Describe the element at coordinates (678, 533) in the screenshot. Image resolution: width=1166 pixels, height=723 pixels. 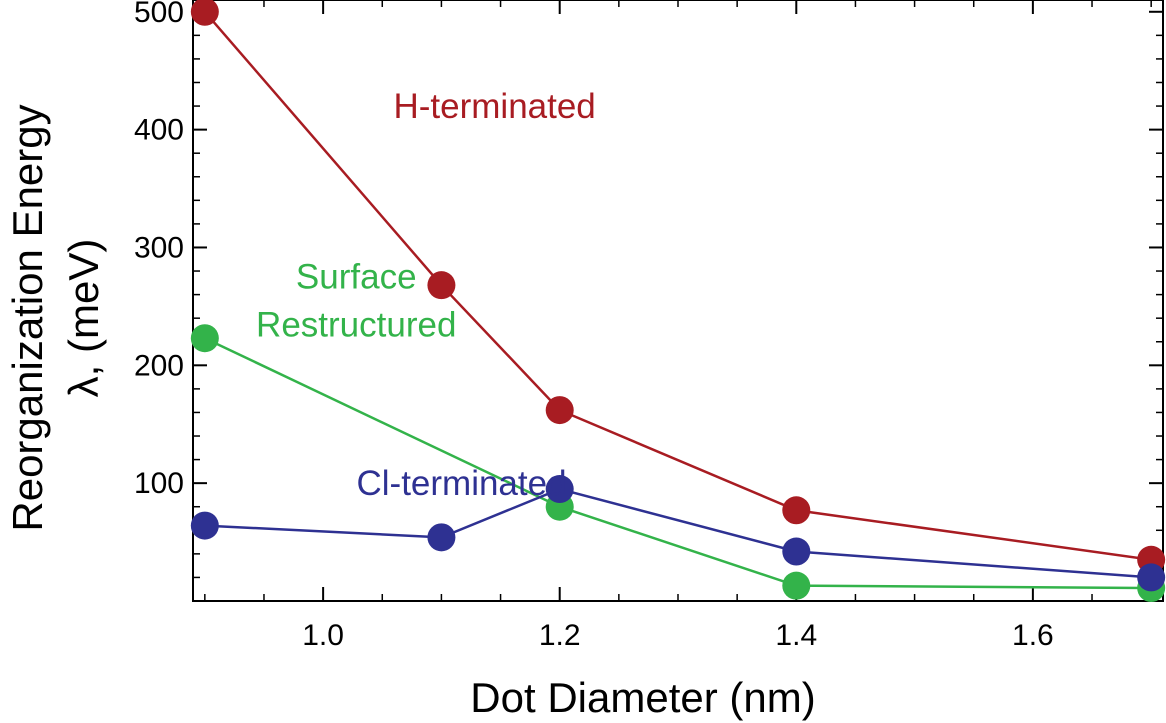
I see `series-line-cl-terminated` at that location.